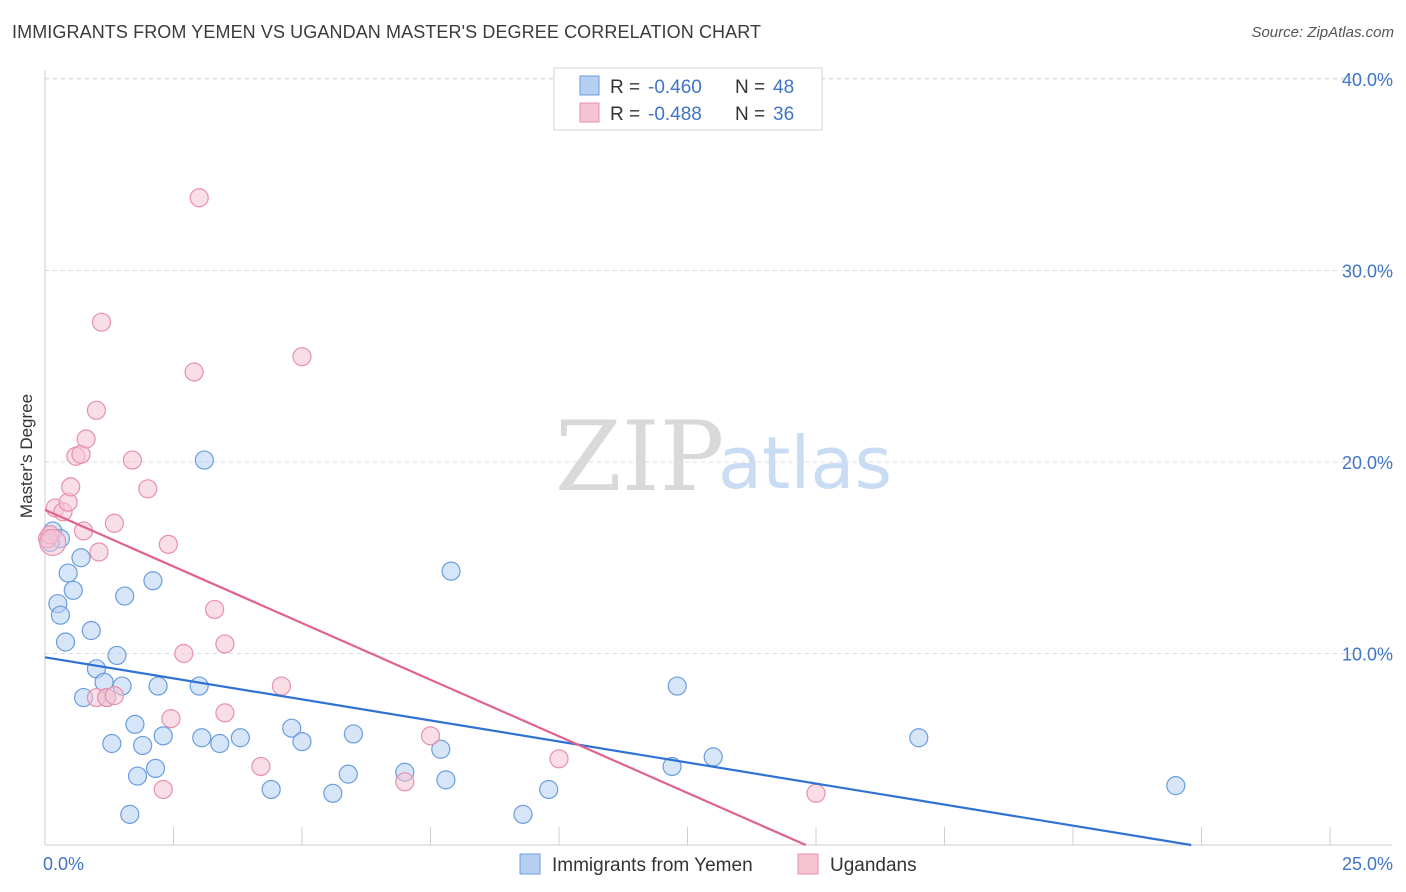 The height and width of the screenshot is (892, 1406). I want to click on series-legend-swatch-yemen, so click(530, 864).